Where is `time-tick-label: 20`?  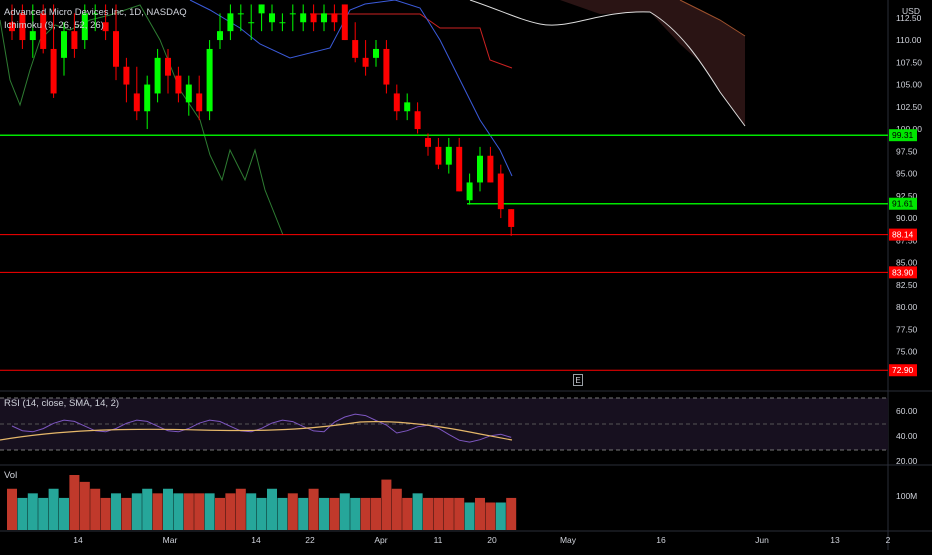 time-tick-label: 20 is located at coordinates (492, 540).